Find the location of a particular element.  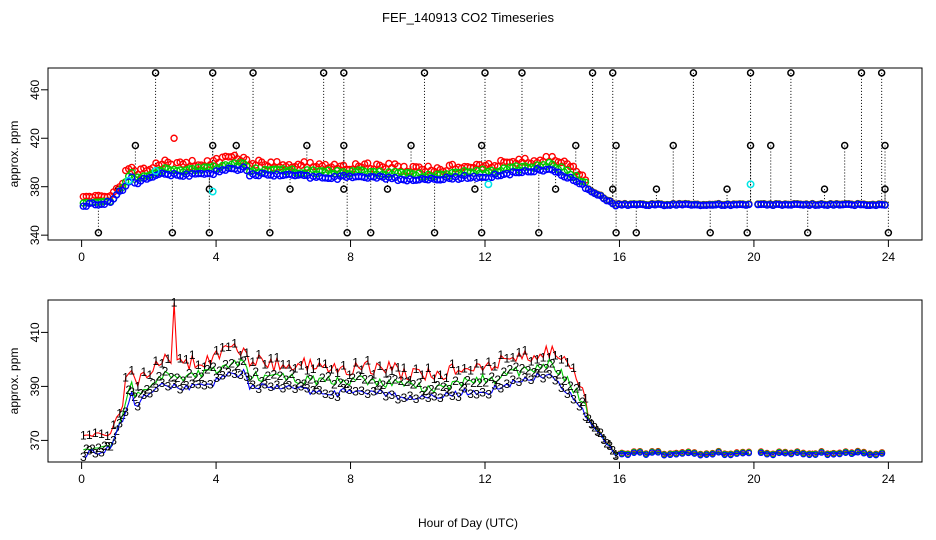

flag-mid-low-point is located at coordinates (824, 189).